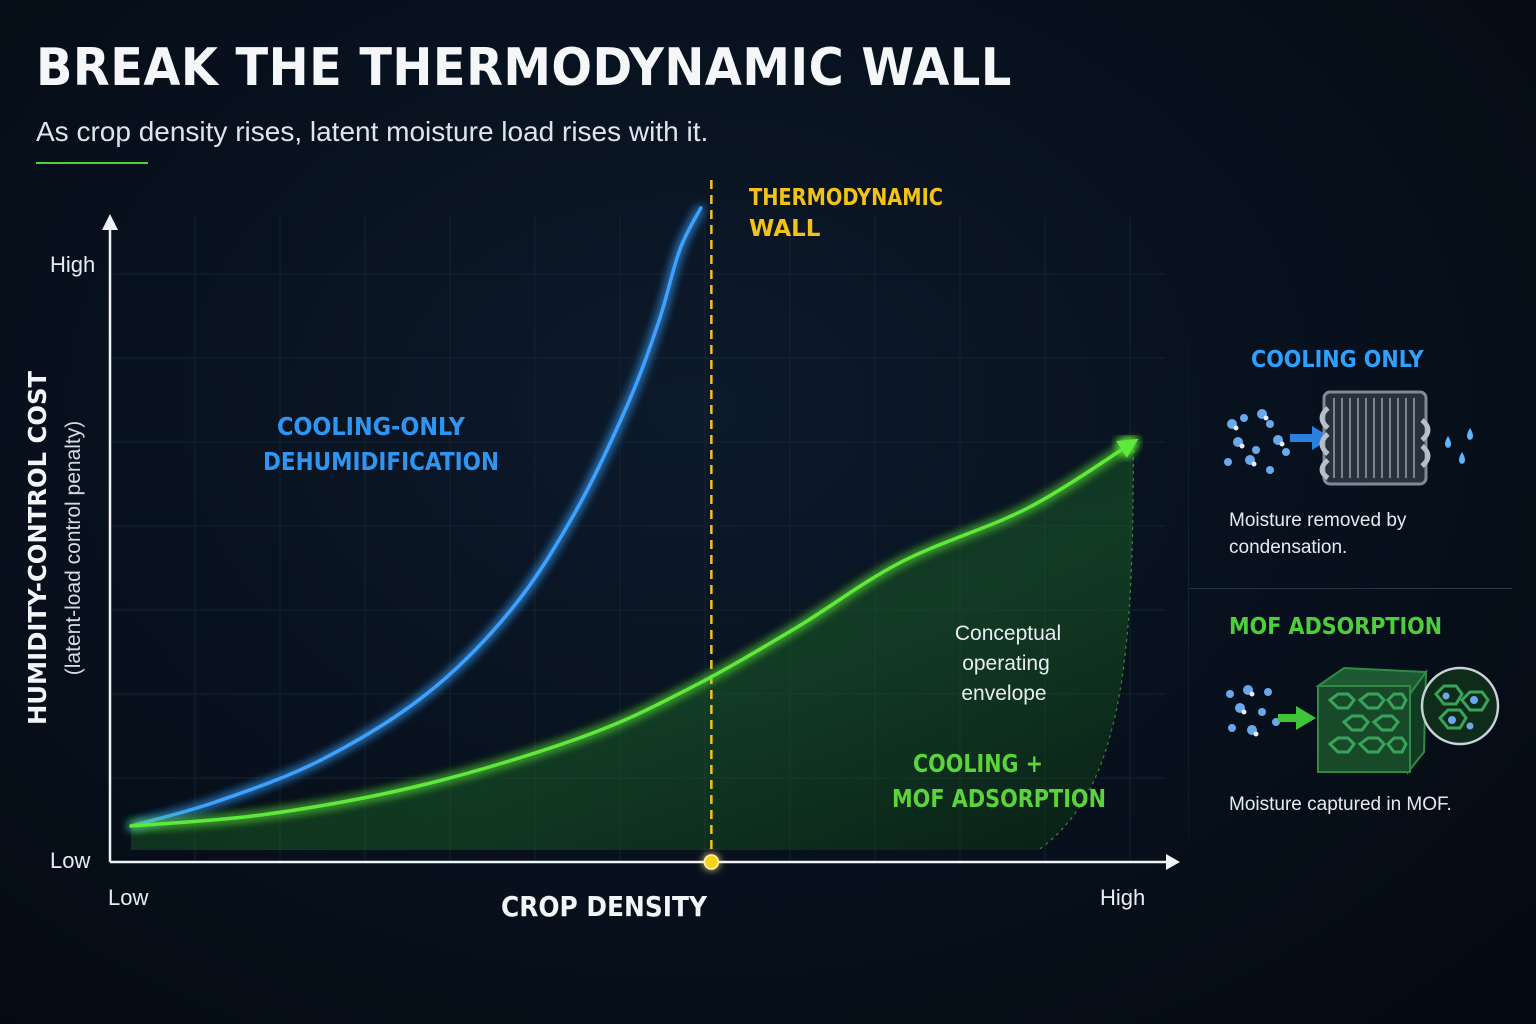  What do you see at coordinates (604, 906) in the screenshot?
I see `x-axis-label: CROP DENSITY` at bounding box center [604, 906].